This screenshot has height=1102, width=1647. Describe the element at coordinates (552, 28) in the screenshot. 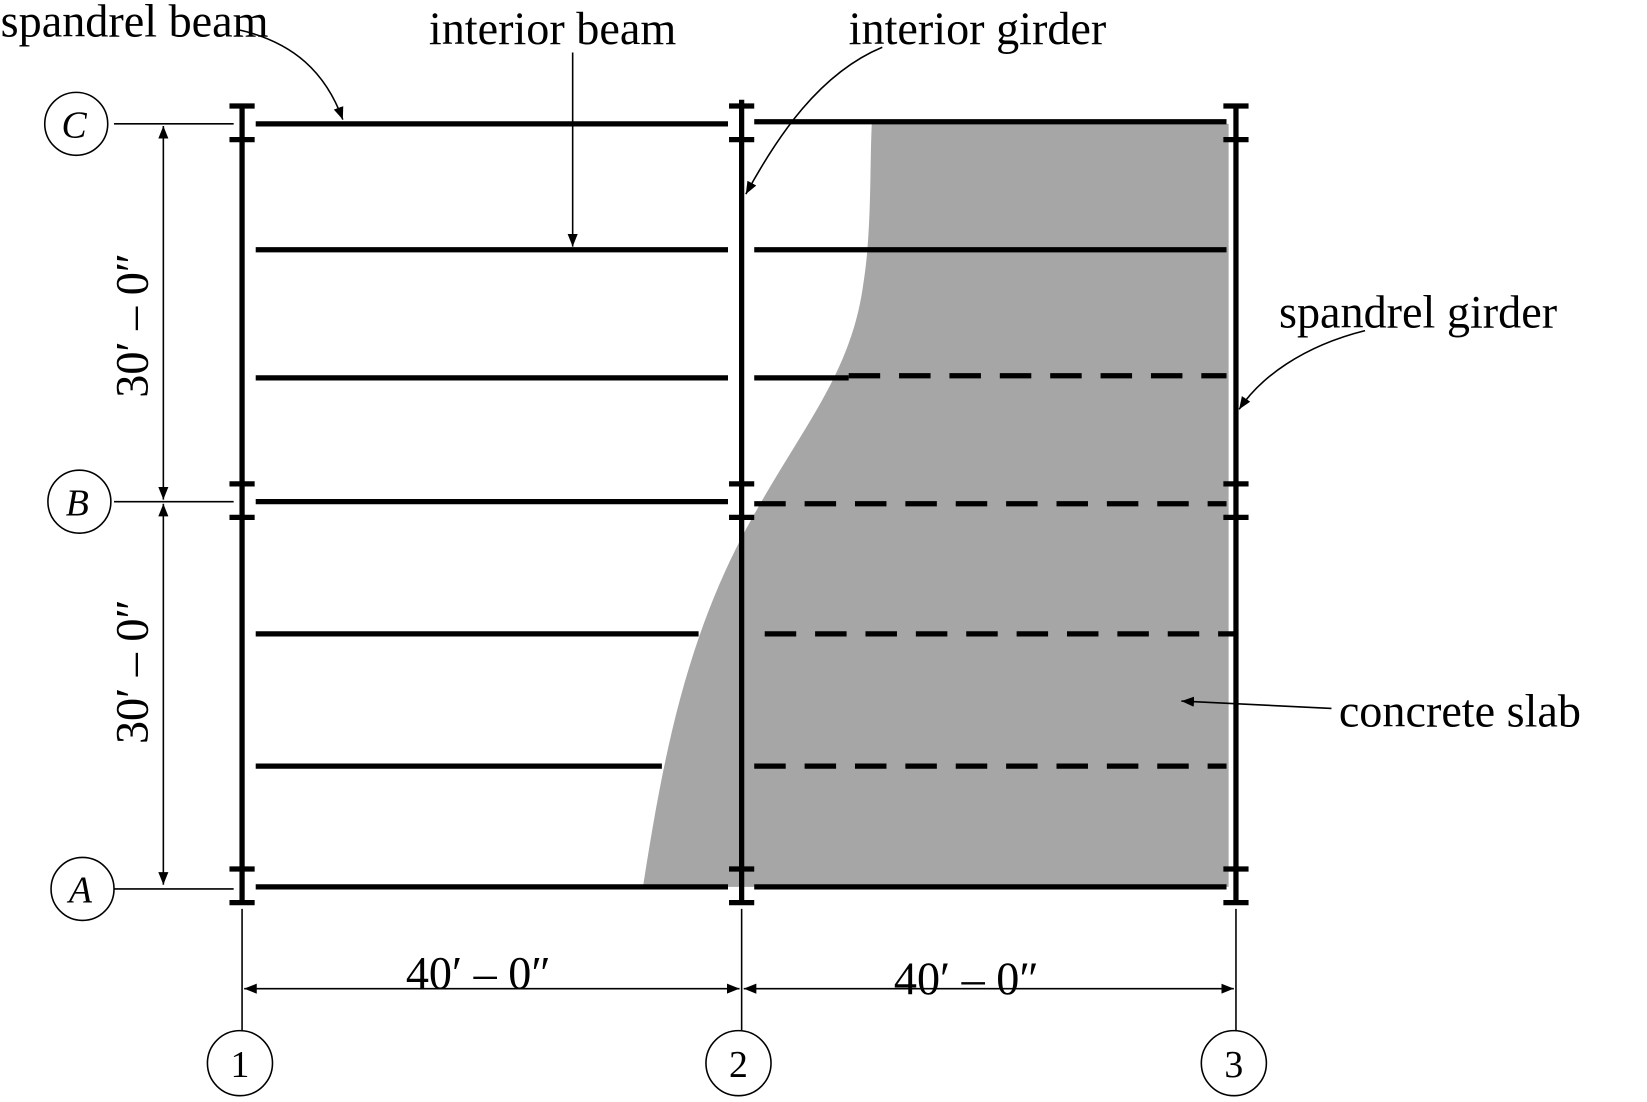

I see `callout-label: interior beam` at that location.